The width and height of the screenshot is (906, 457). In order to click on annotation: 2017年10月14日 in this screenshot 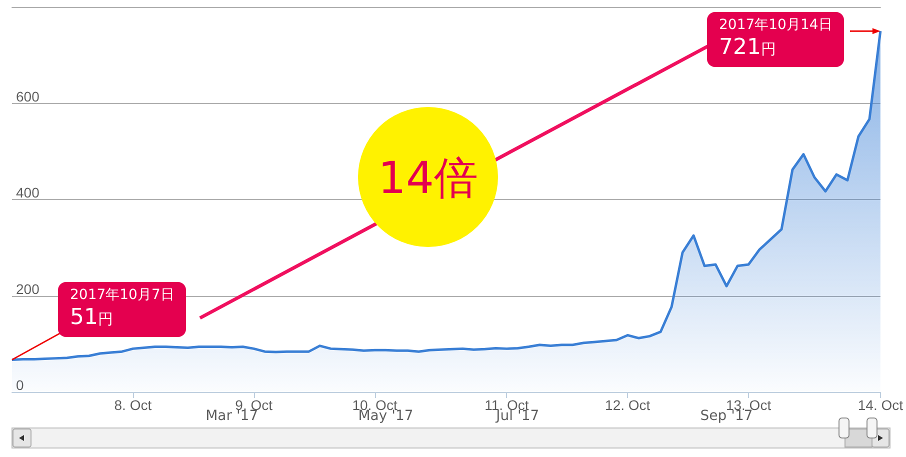, I will do `click(775, 25)`.